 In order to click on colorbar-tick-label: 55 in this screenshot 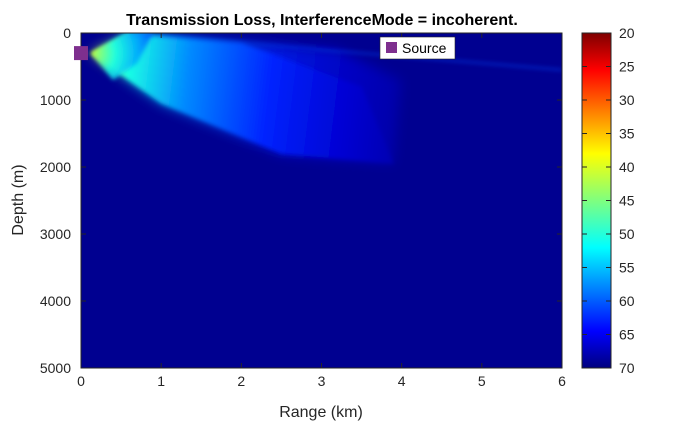, I will do `click(627, 268)`.